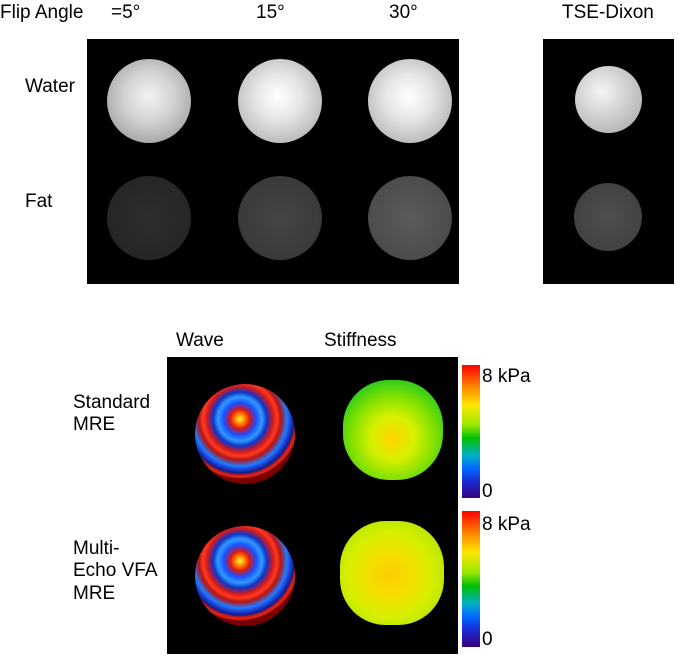 This screenshot has width=685, height=658. I want to click on row-label-standard-mre: Standard MRE, so click(111, 414).